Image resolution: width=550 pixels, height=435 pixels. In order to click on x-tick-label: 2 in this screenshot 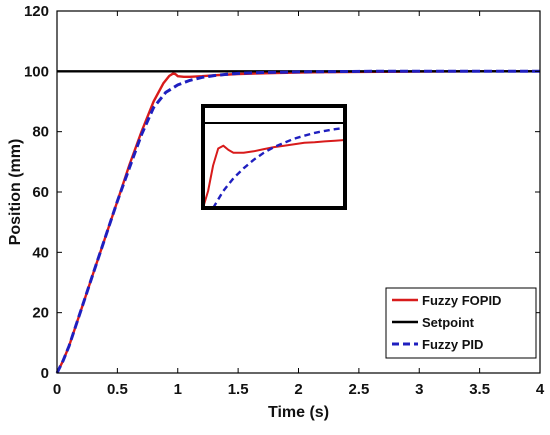, I will do `click(298, 389)`.